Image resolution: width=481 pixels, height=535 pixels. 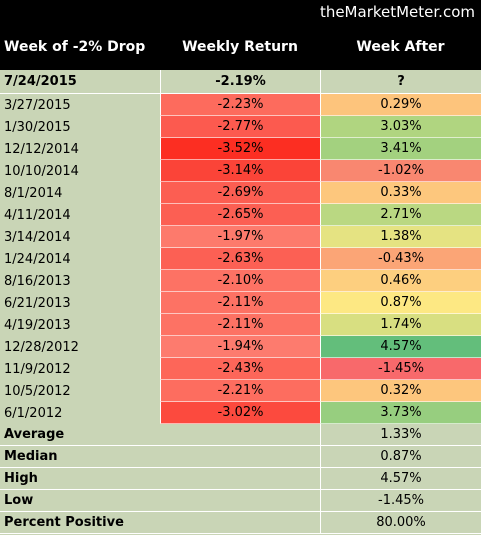 What do you see at coordinates (41, 347) in the screenshot?
I see `date-cell: 12/28/2012` at bounding box center [41, 347].